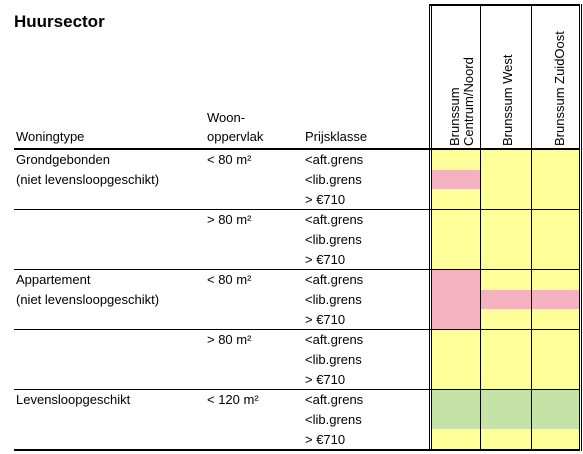  I want to click on row-area: < 120 m², so click(233, 399).